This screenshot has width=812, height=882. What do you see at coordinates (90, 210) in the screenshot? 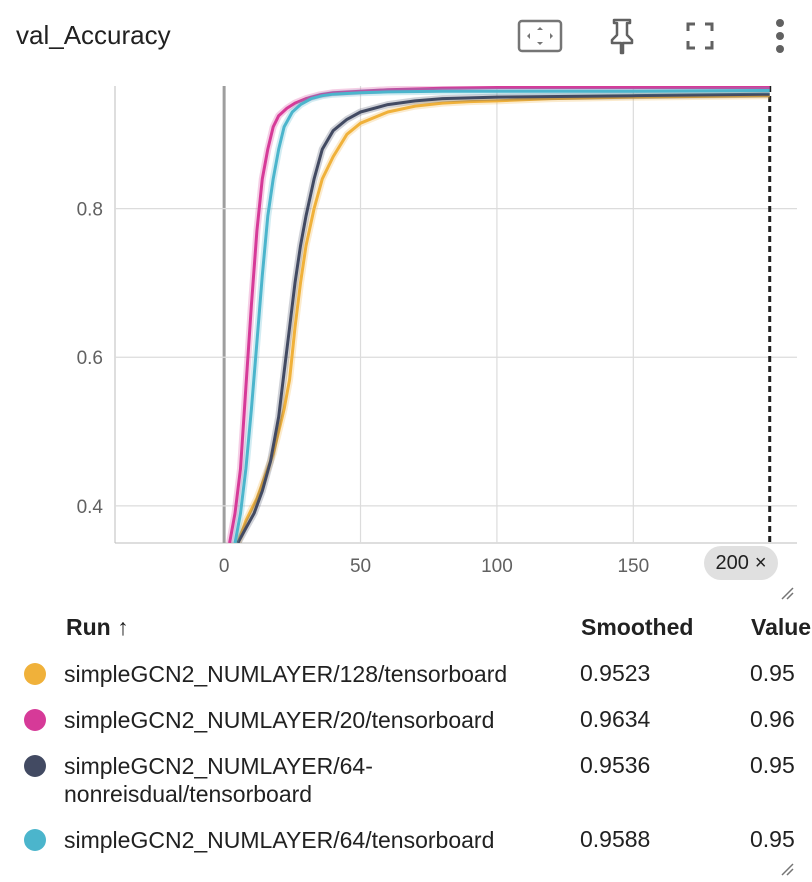
I see `y-tick-label: 0.8` at bounding box center [90, 210].